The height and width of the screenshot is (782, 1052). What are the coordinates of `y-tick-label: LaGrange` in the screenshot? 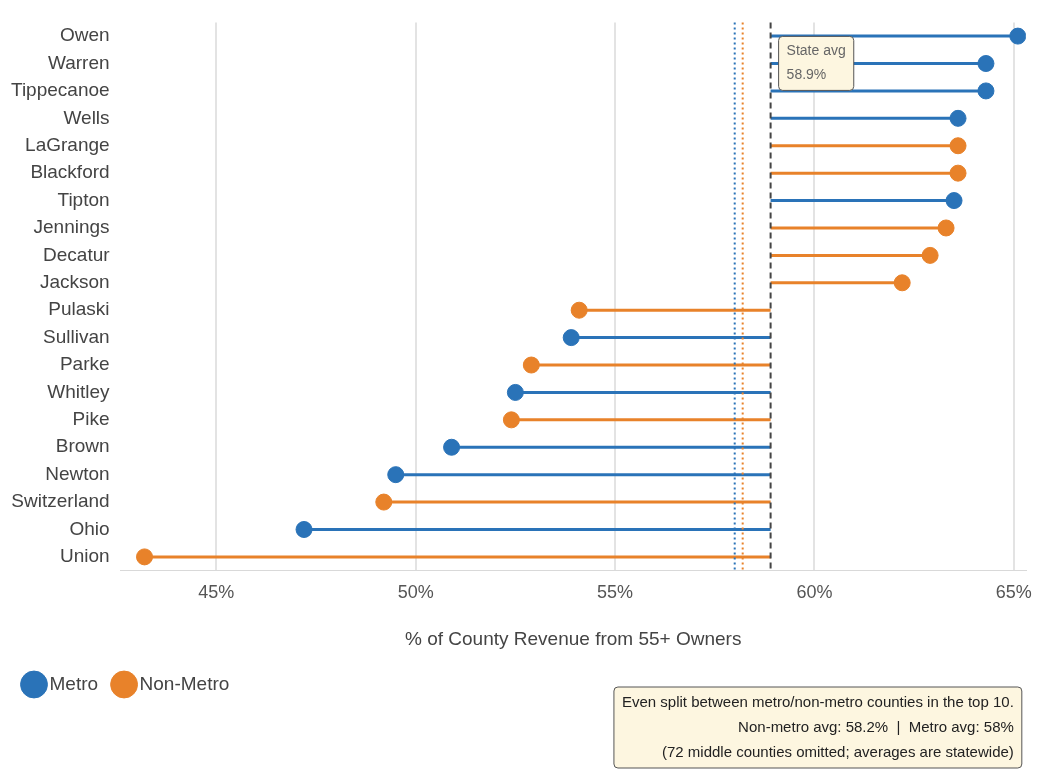 It's located at (67, 144).